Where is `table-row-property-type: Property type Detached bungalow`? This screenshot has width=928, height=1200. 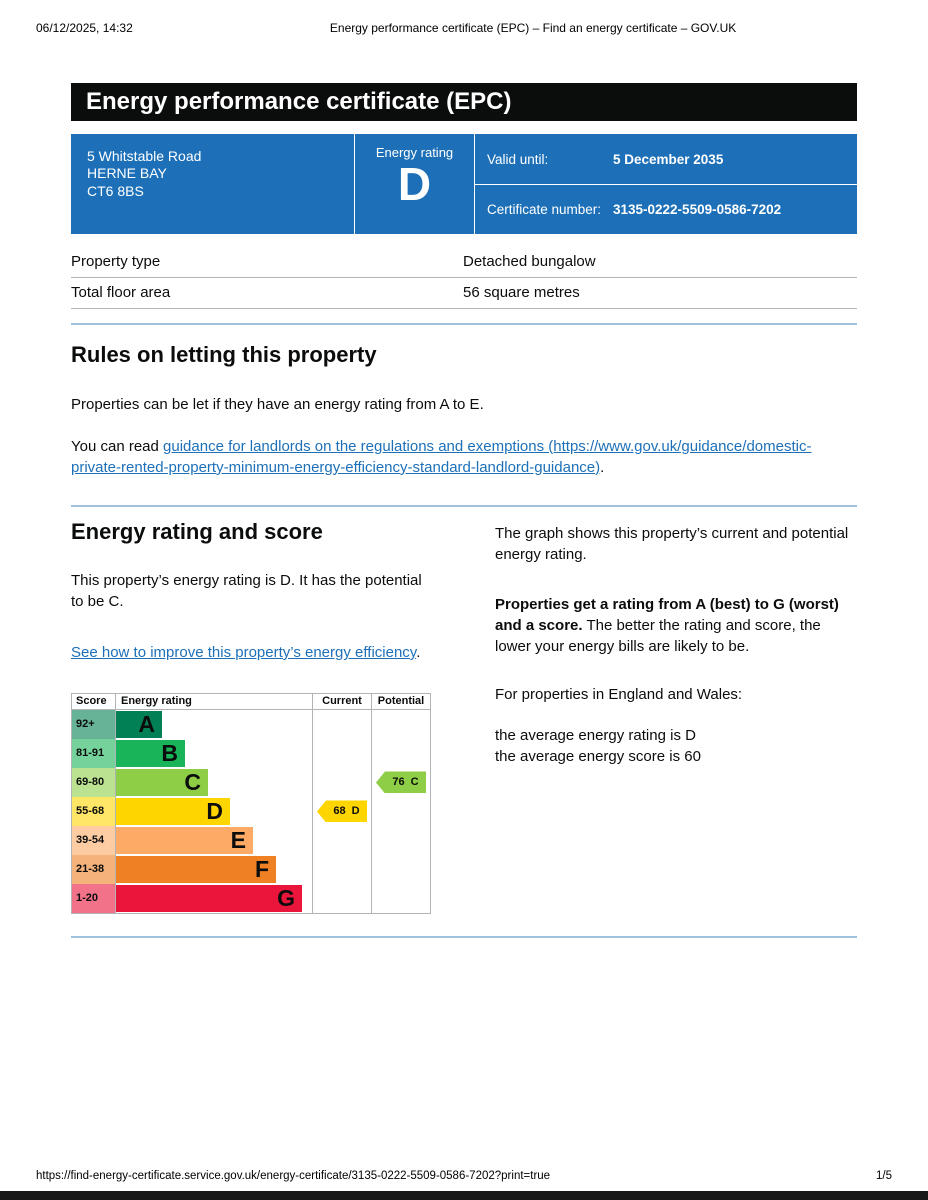
table-row-property-type: Property type Detached bungalow is located at coordinates (464, 263).